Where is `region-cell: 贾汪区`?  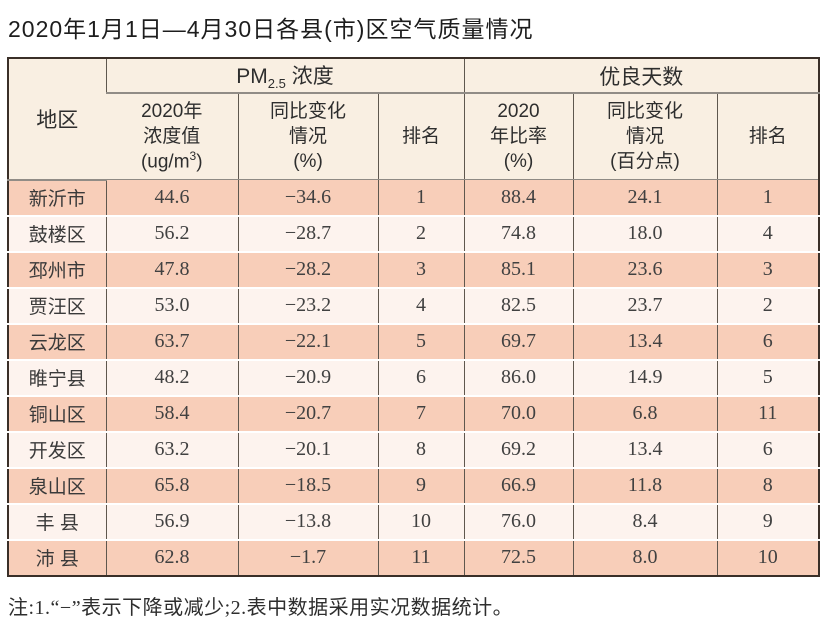 region-cell: 贾汪区 is located at coordinates (57, 306).